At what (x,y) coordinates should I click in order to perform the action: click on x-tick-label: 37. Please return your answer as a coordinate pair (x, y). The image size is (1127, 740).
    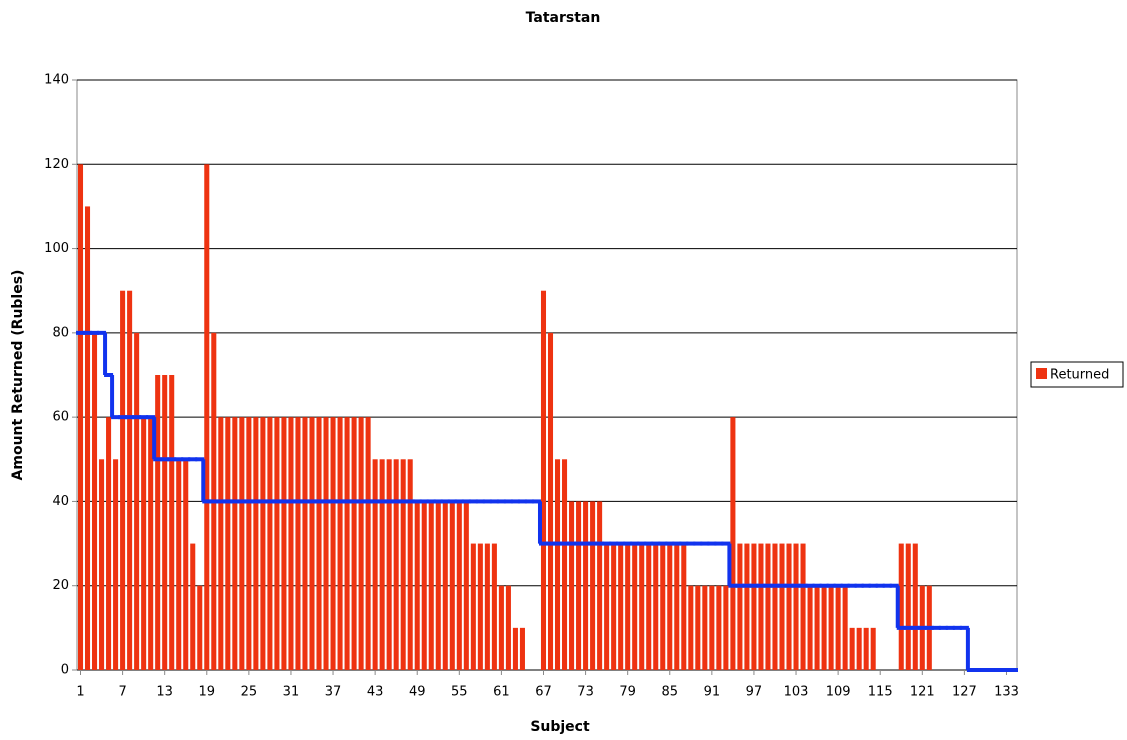
    Looking at the image, I should click on (333, 692).